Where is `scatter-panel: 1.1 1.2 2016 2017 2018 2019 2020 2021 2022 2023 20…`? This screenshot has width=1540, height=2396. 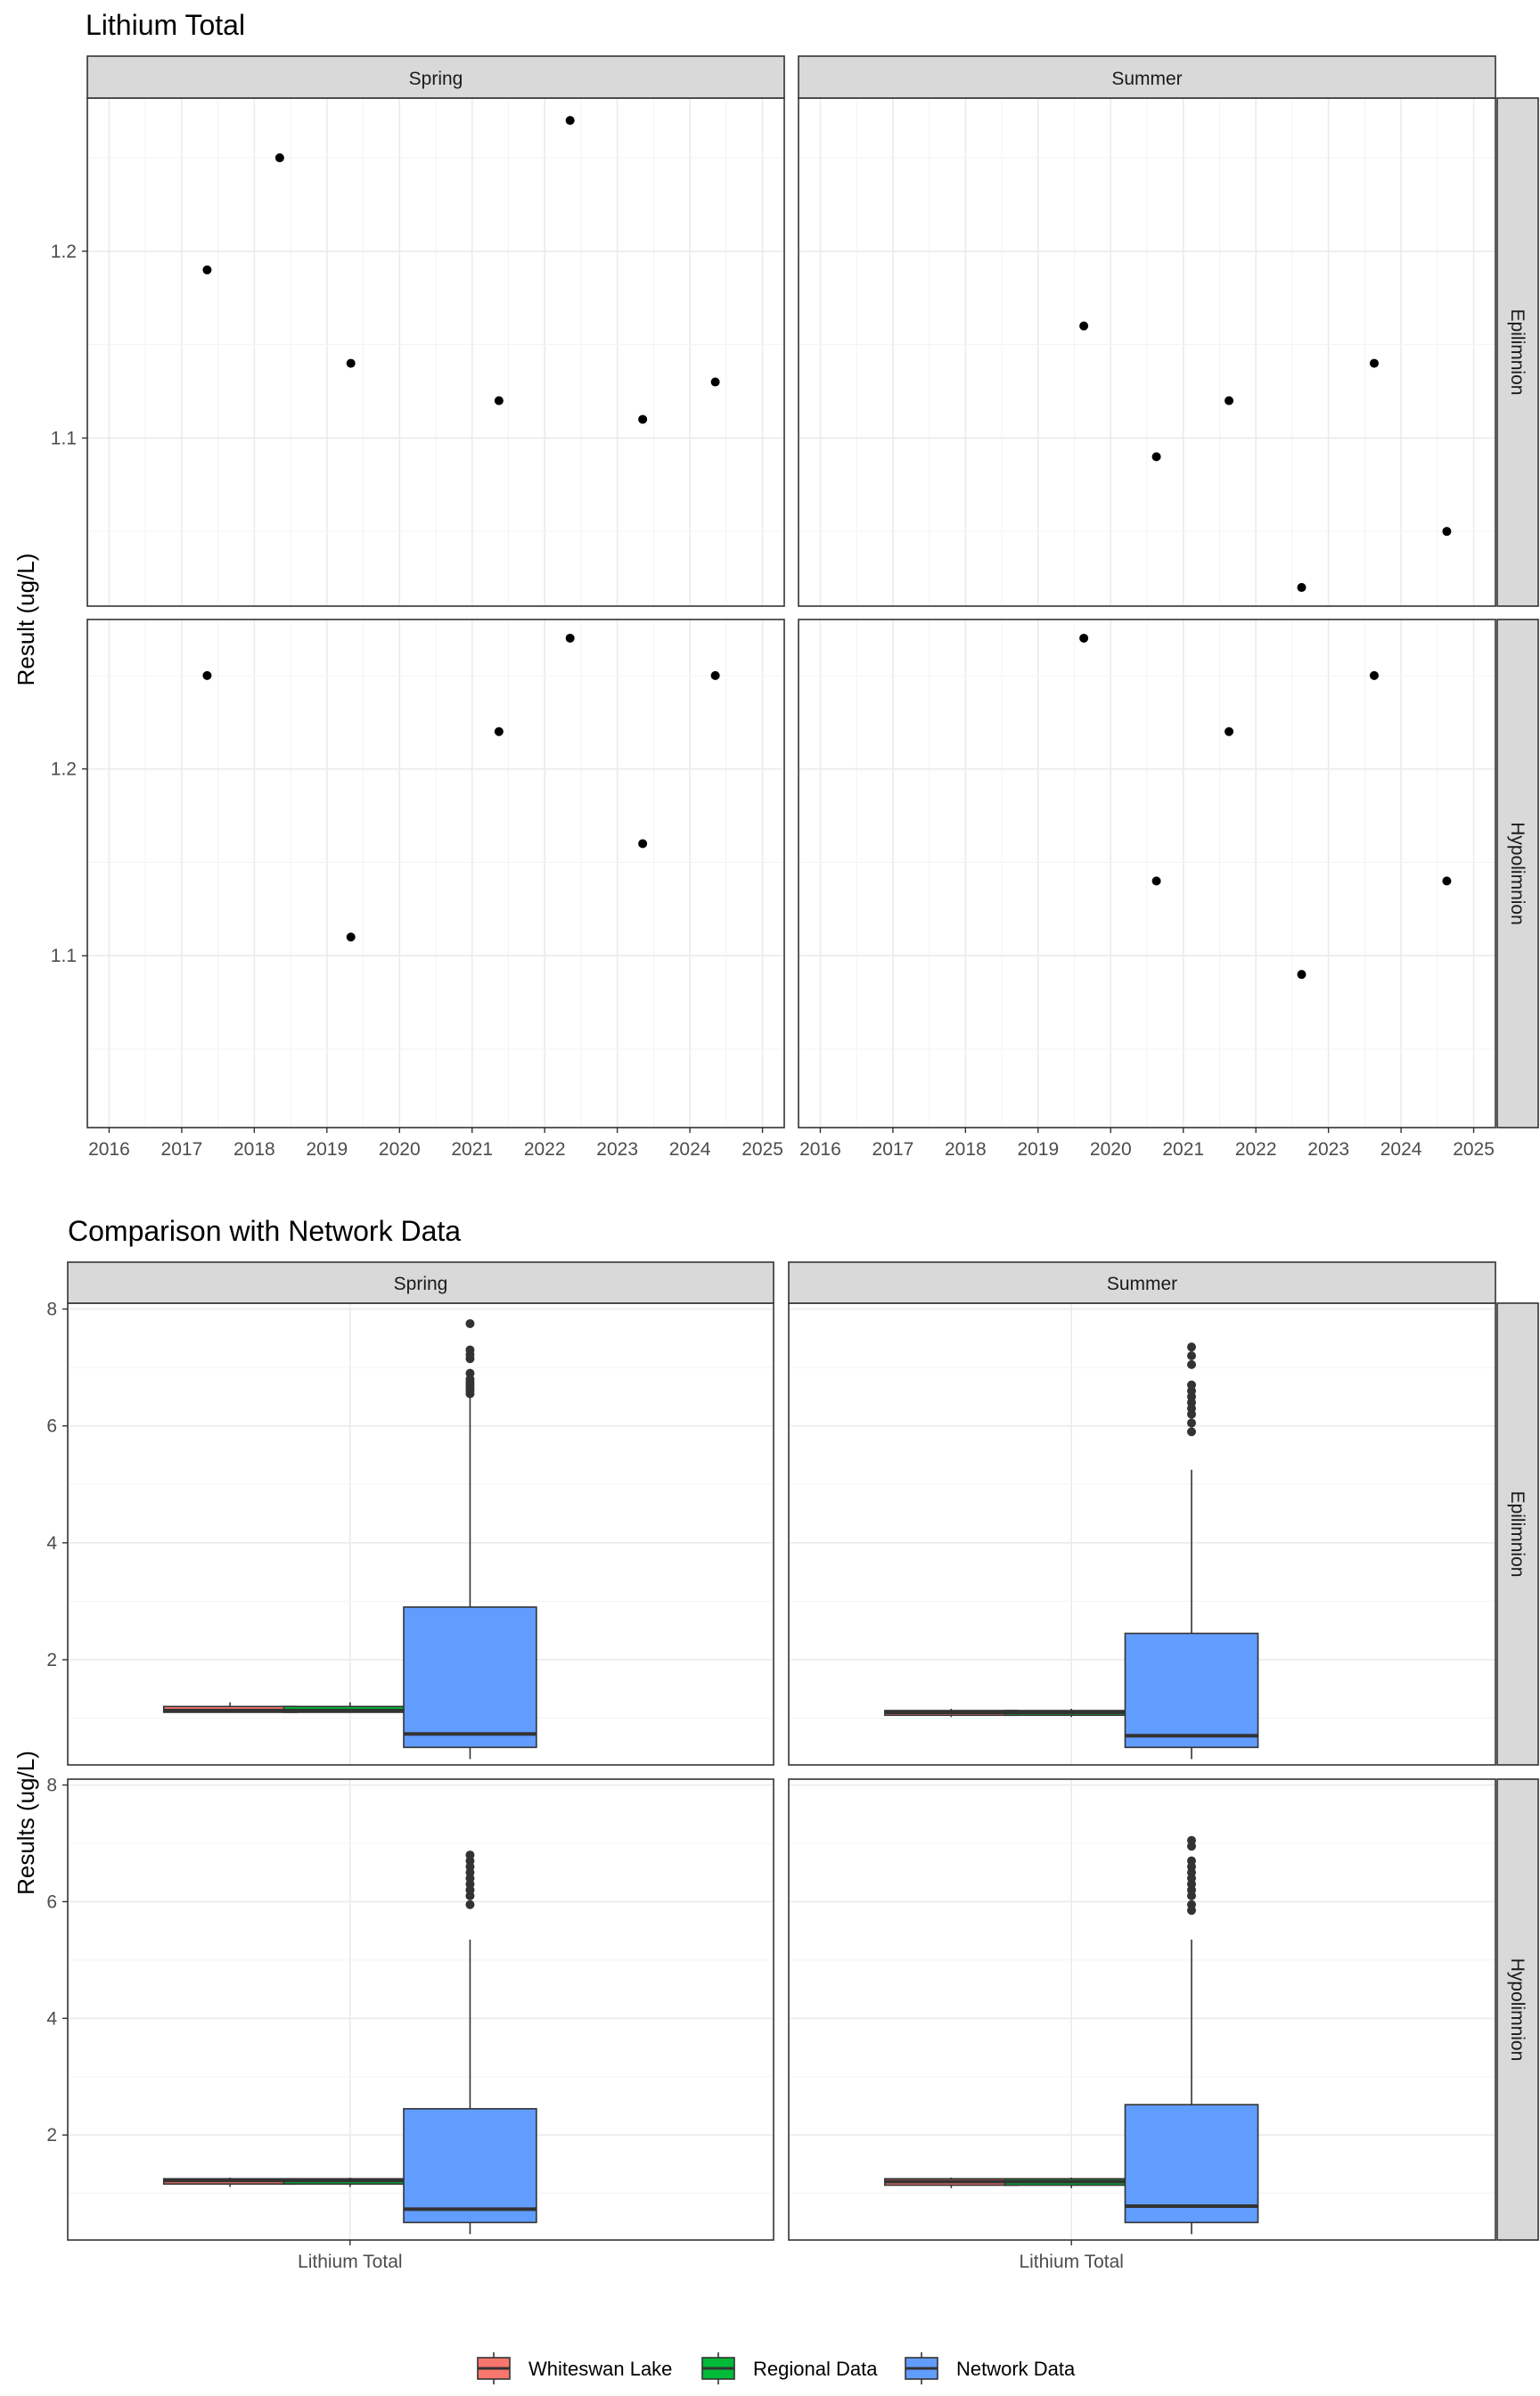
scatter-panel: 1.1 1.2 2016 2017 2018 2019 2020 2021 2022 2023 20… is located at coordinates (418, 889).